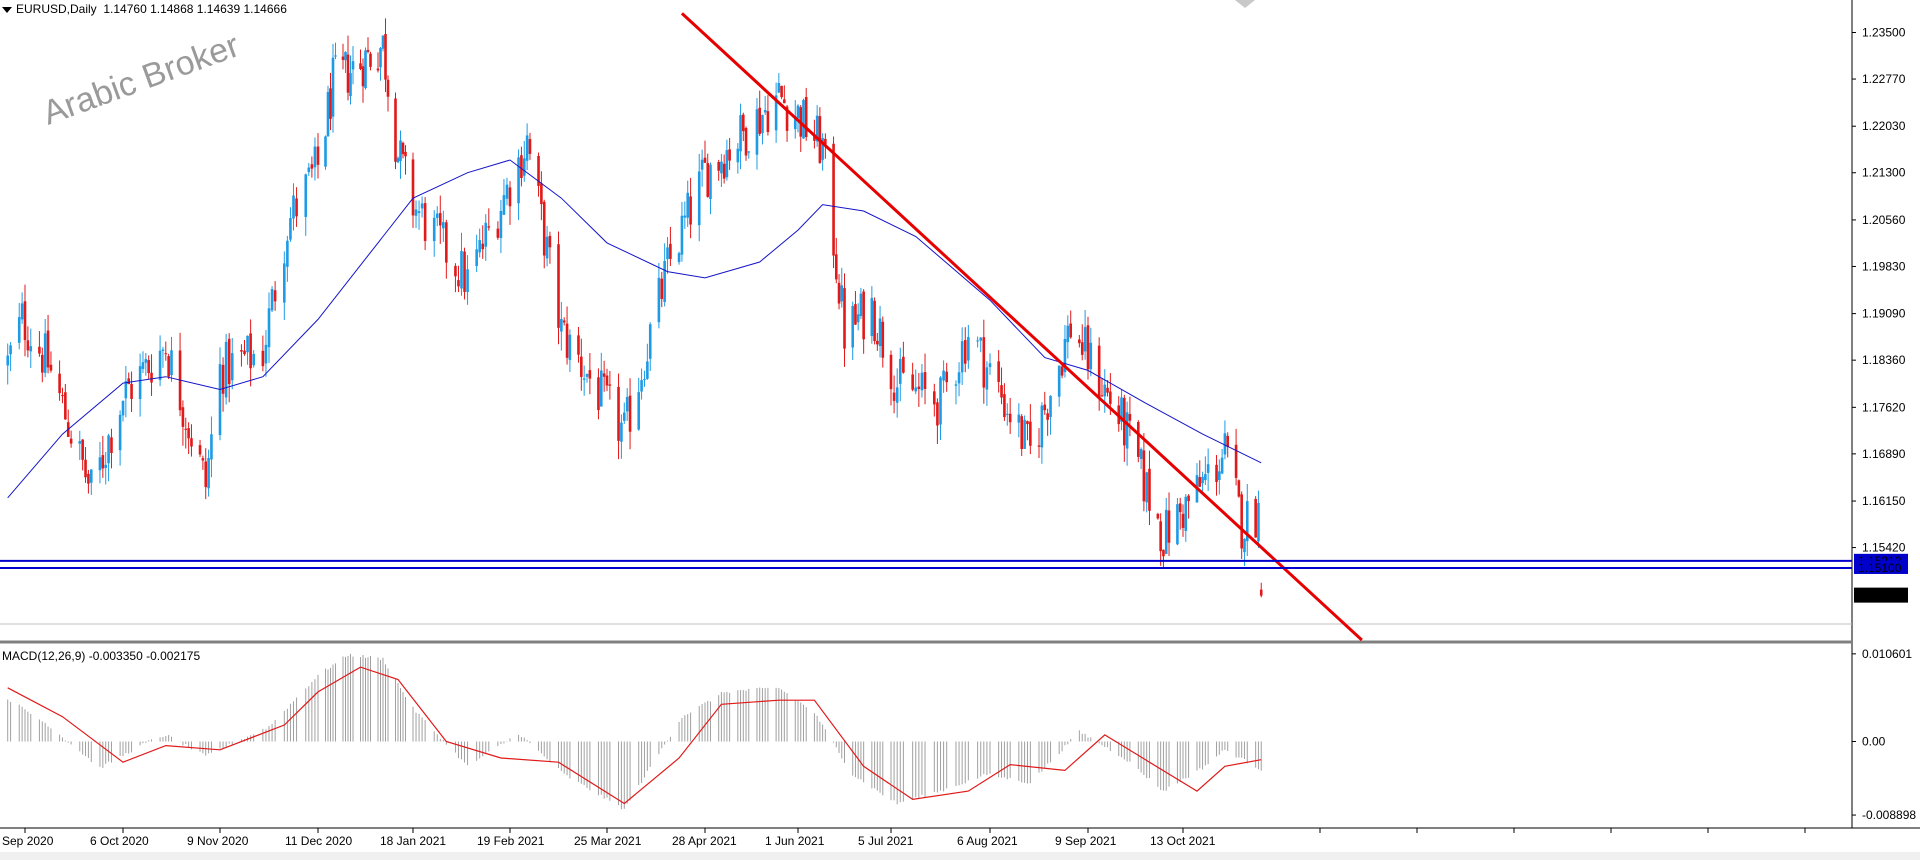 The width and height of the screenshot is (1920, 860). I want to click on svg-text: 1.15100, so click(1880, 568).